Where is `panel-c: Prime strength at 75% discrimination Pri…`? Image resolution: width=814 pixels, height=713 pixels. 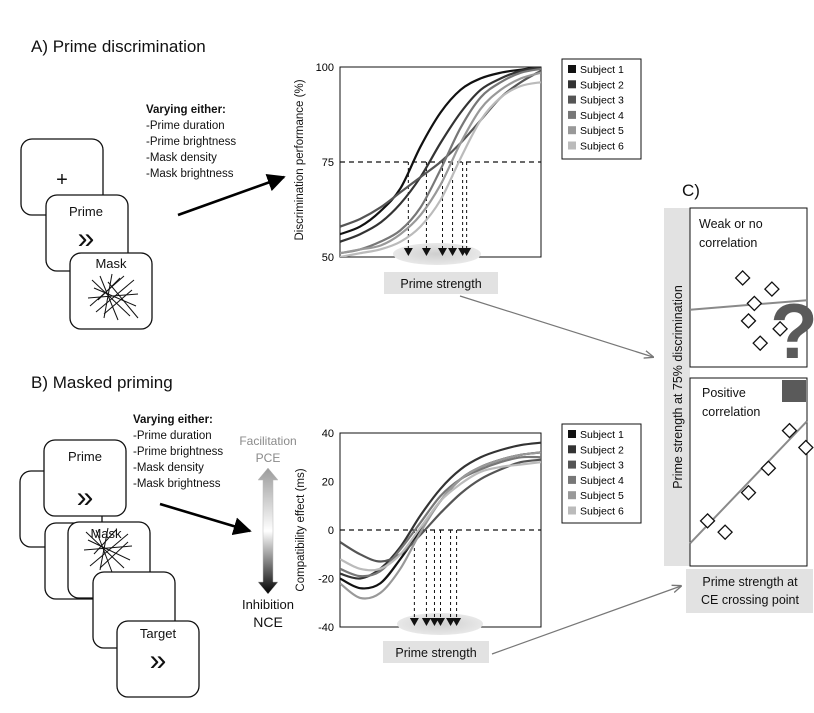
panel-c: Prime strength at 75% discrimination Pri… is located at coordinates (739, 410).